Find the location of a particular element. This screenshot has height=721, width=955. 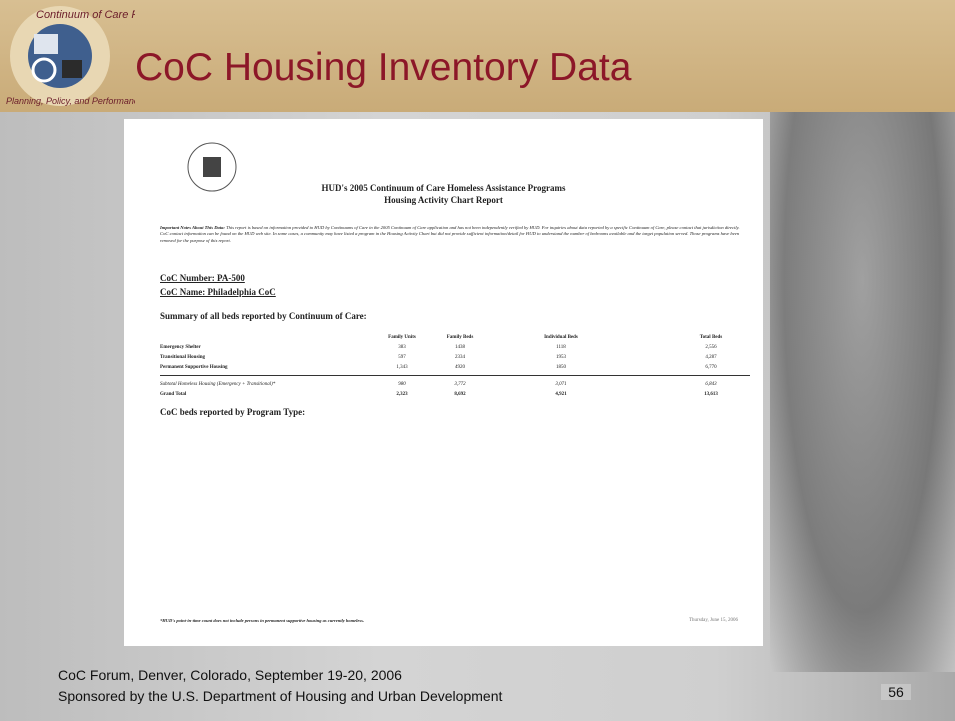

row-label: Grand Total is located at coordinates (173, 394).